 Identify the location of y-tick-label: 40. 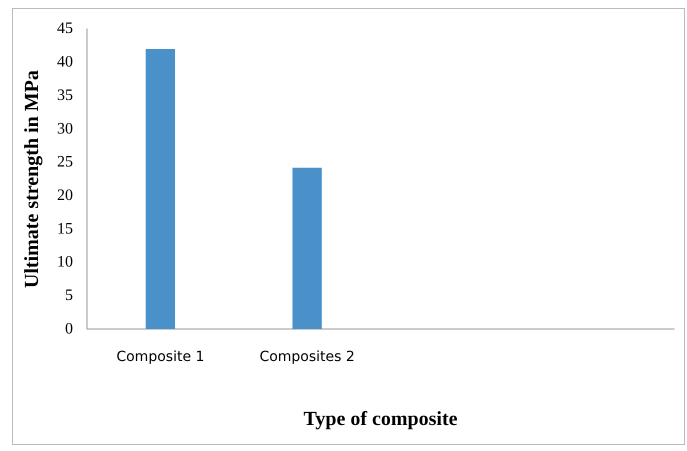
(65, 62).